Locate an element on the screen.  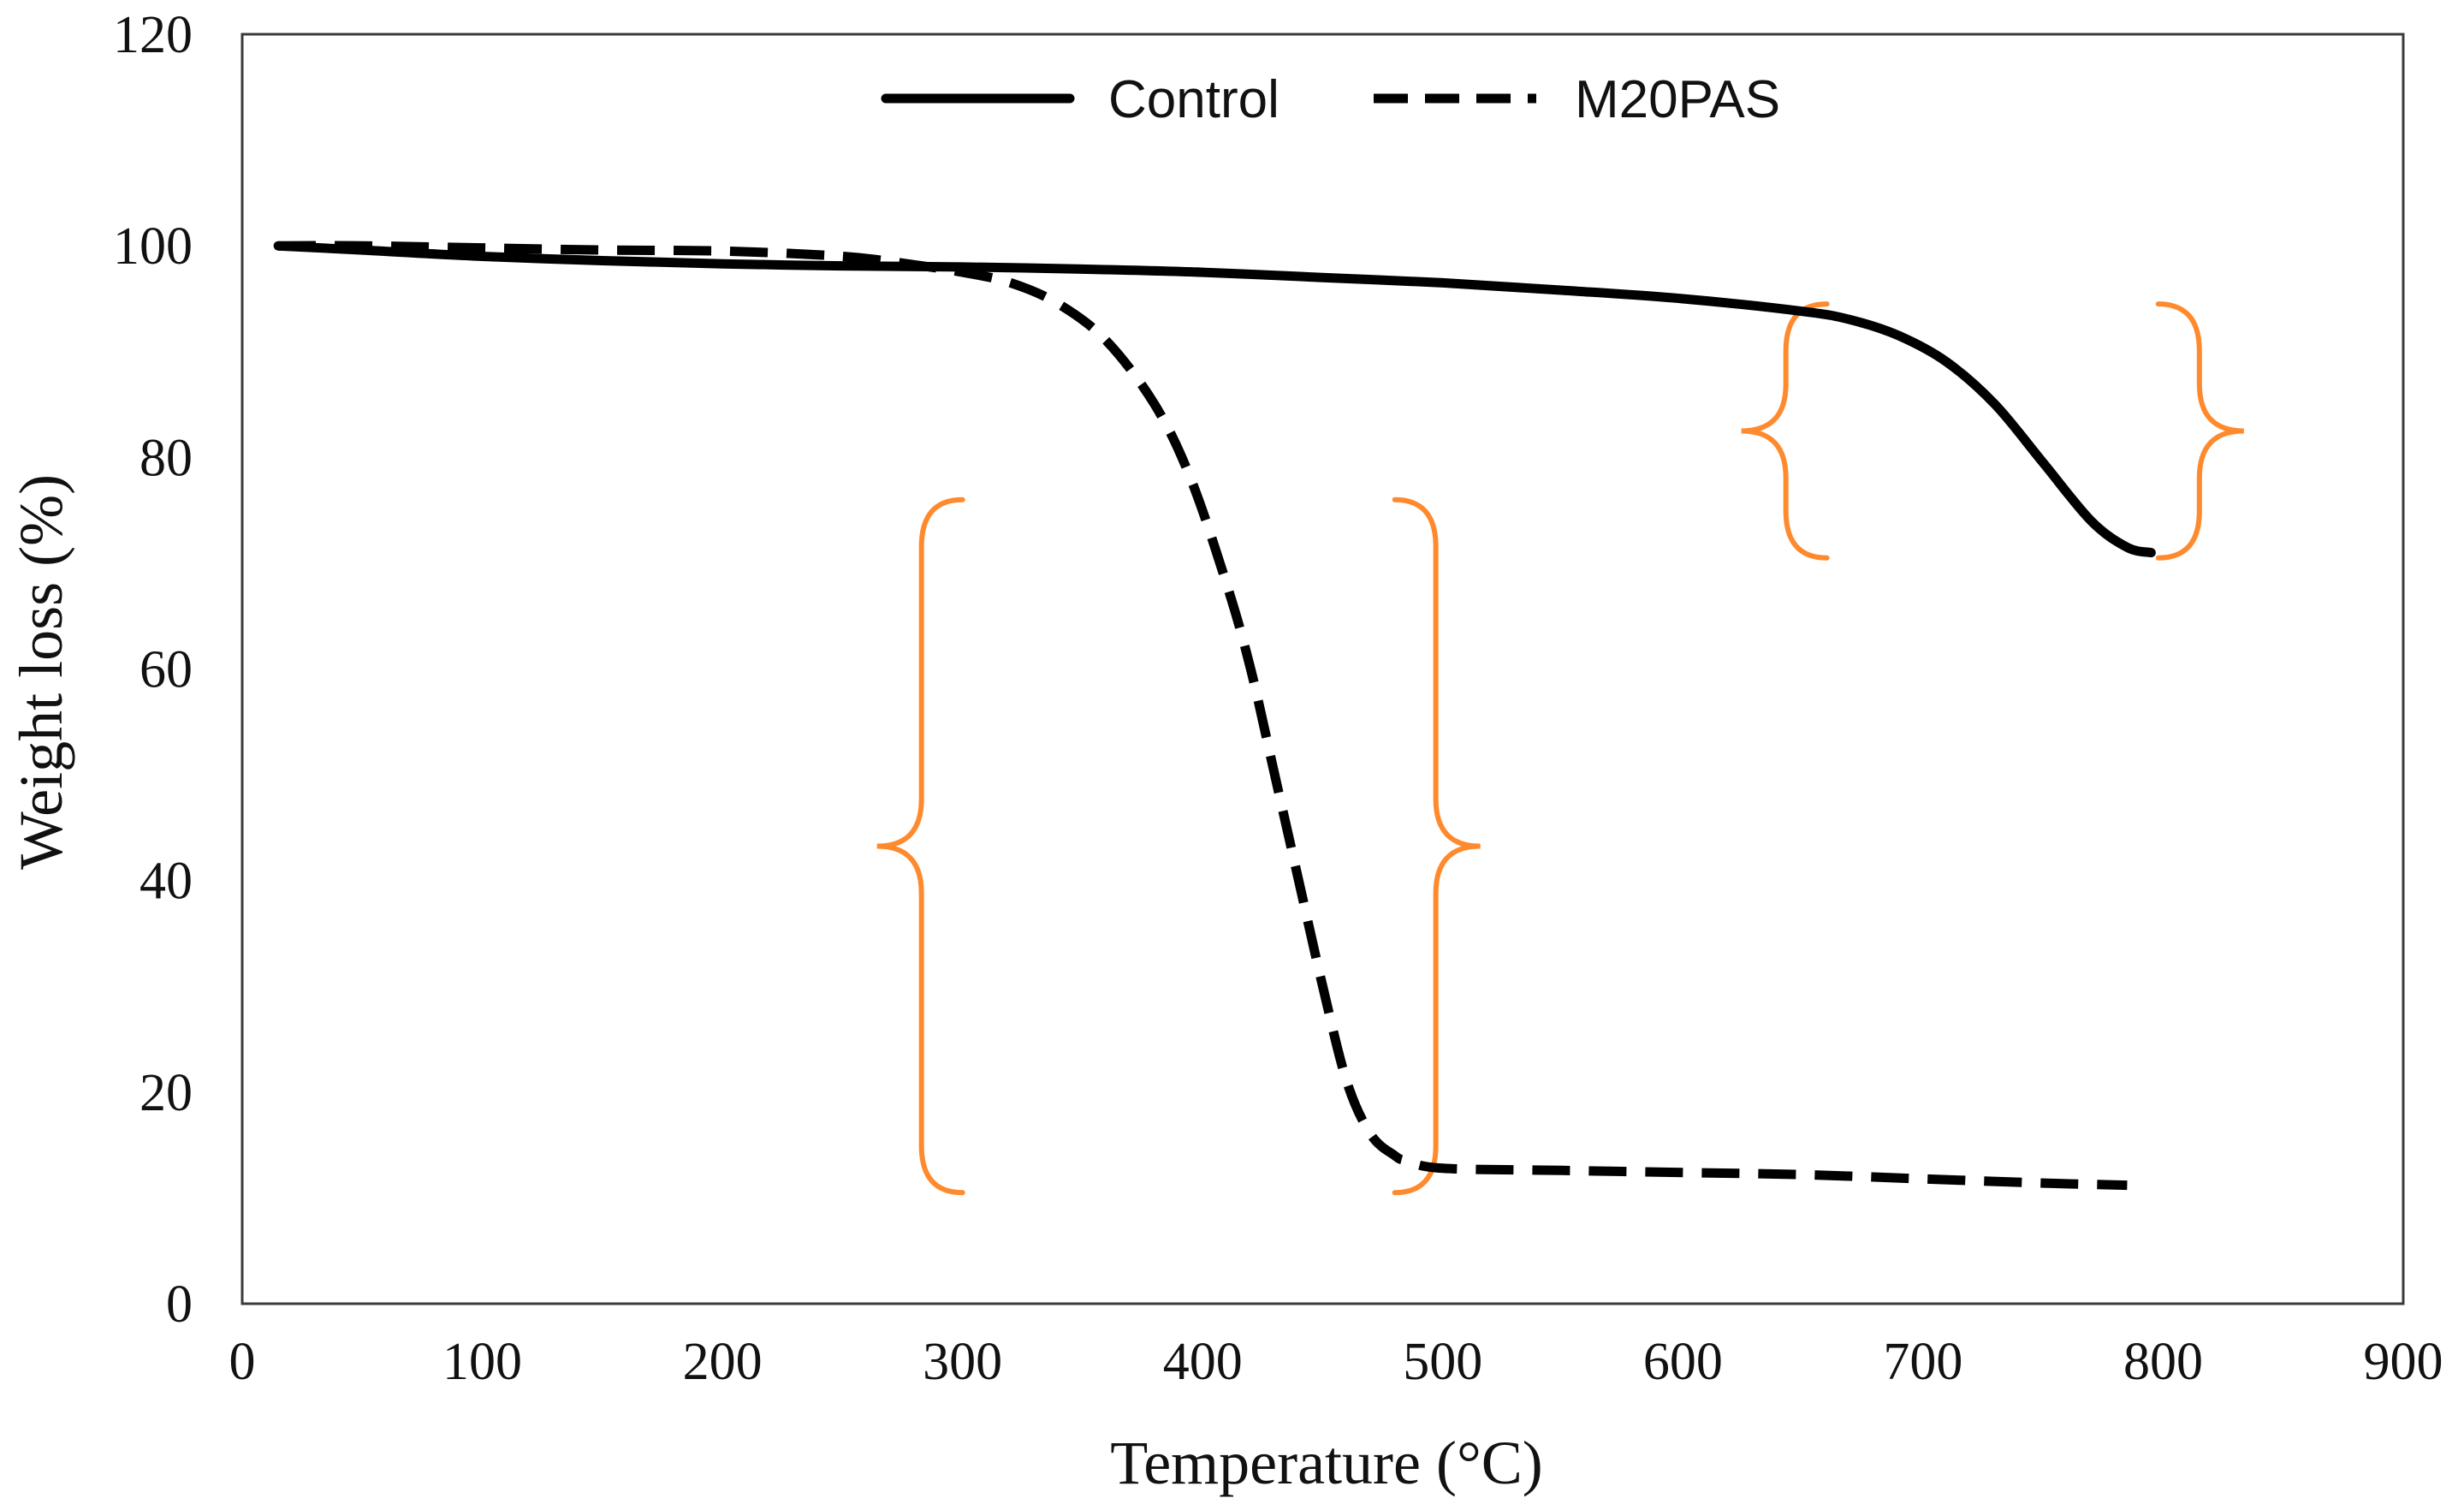
x-tick-label: 300 is located at coordinates (962, 1362).